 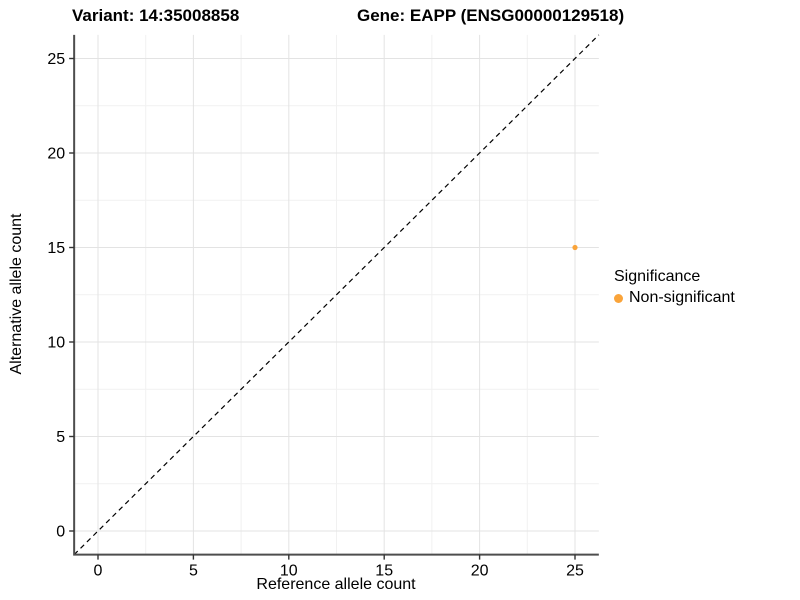 What do you see at coordinates (60, 532) in the screenshot?
I see `y-tick-label: 0` at bounding box center [60, 532].